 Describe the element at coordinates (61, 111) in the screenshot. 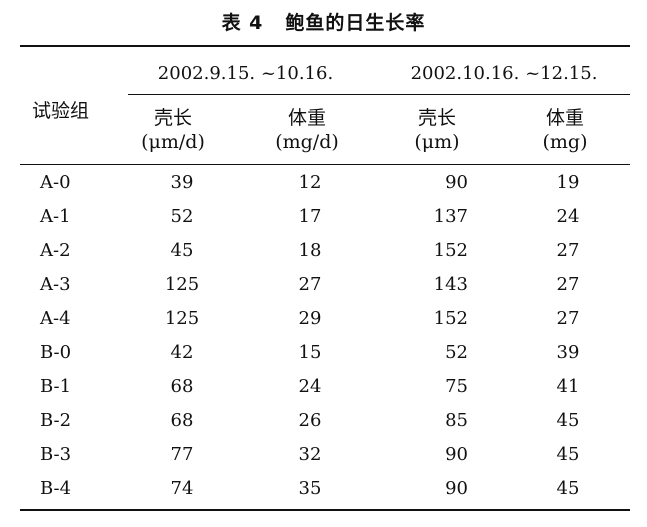

I see `row-header: 试验组` at that location.